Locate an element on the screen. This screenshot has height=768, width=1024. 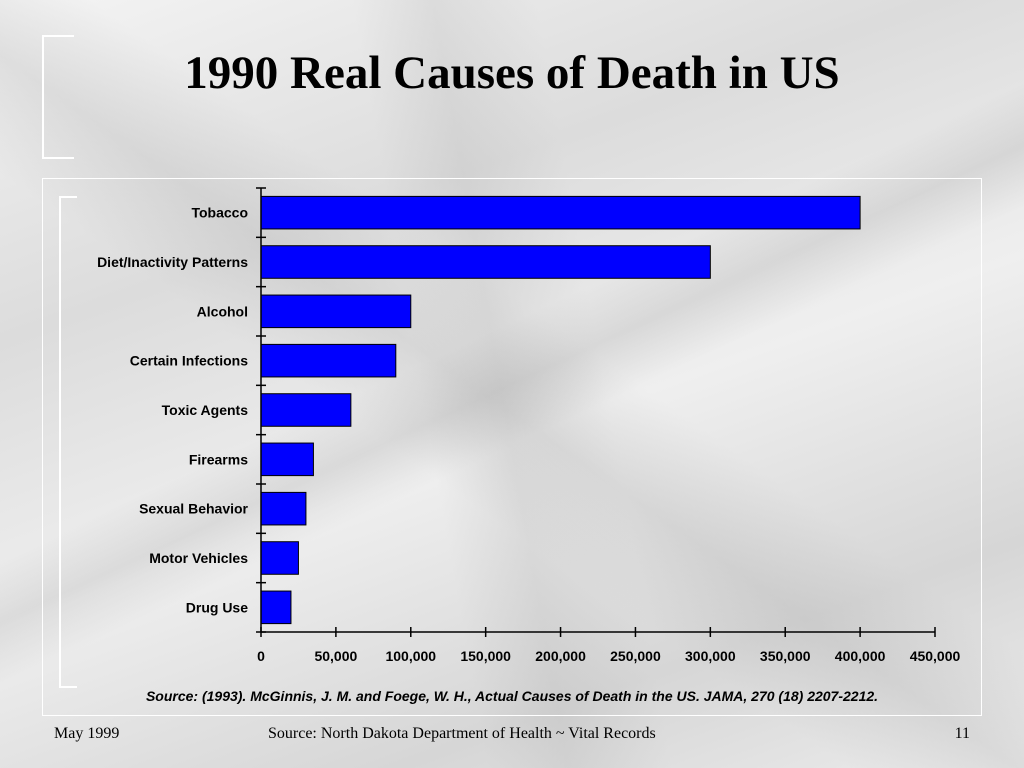
category-label: Firearms is located at coordinates (218, 459).